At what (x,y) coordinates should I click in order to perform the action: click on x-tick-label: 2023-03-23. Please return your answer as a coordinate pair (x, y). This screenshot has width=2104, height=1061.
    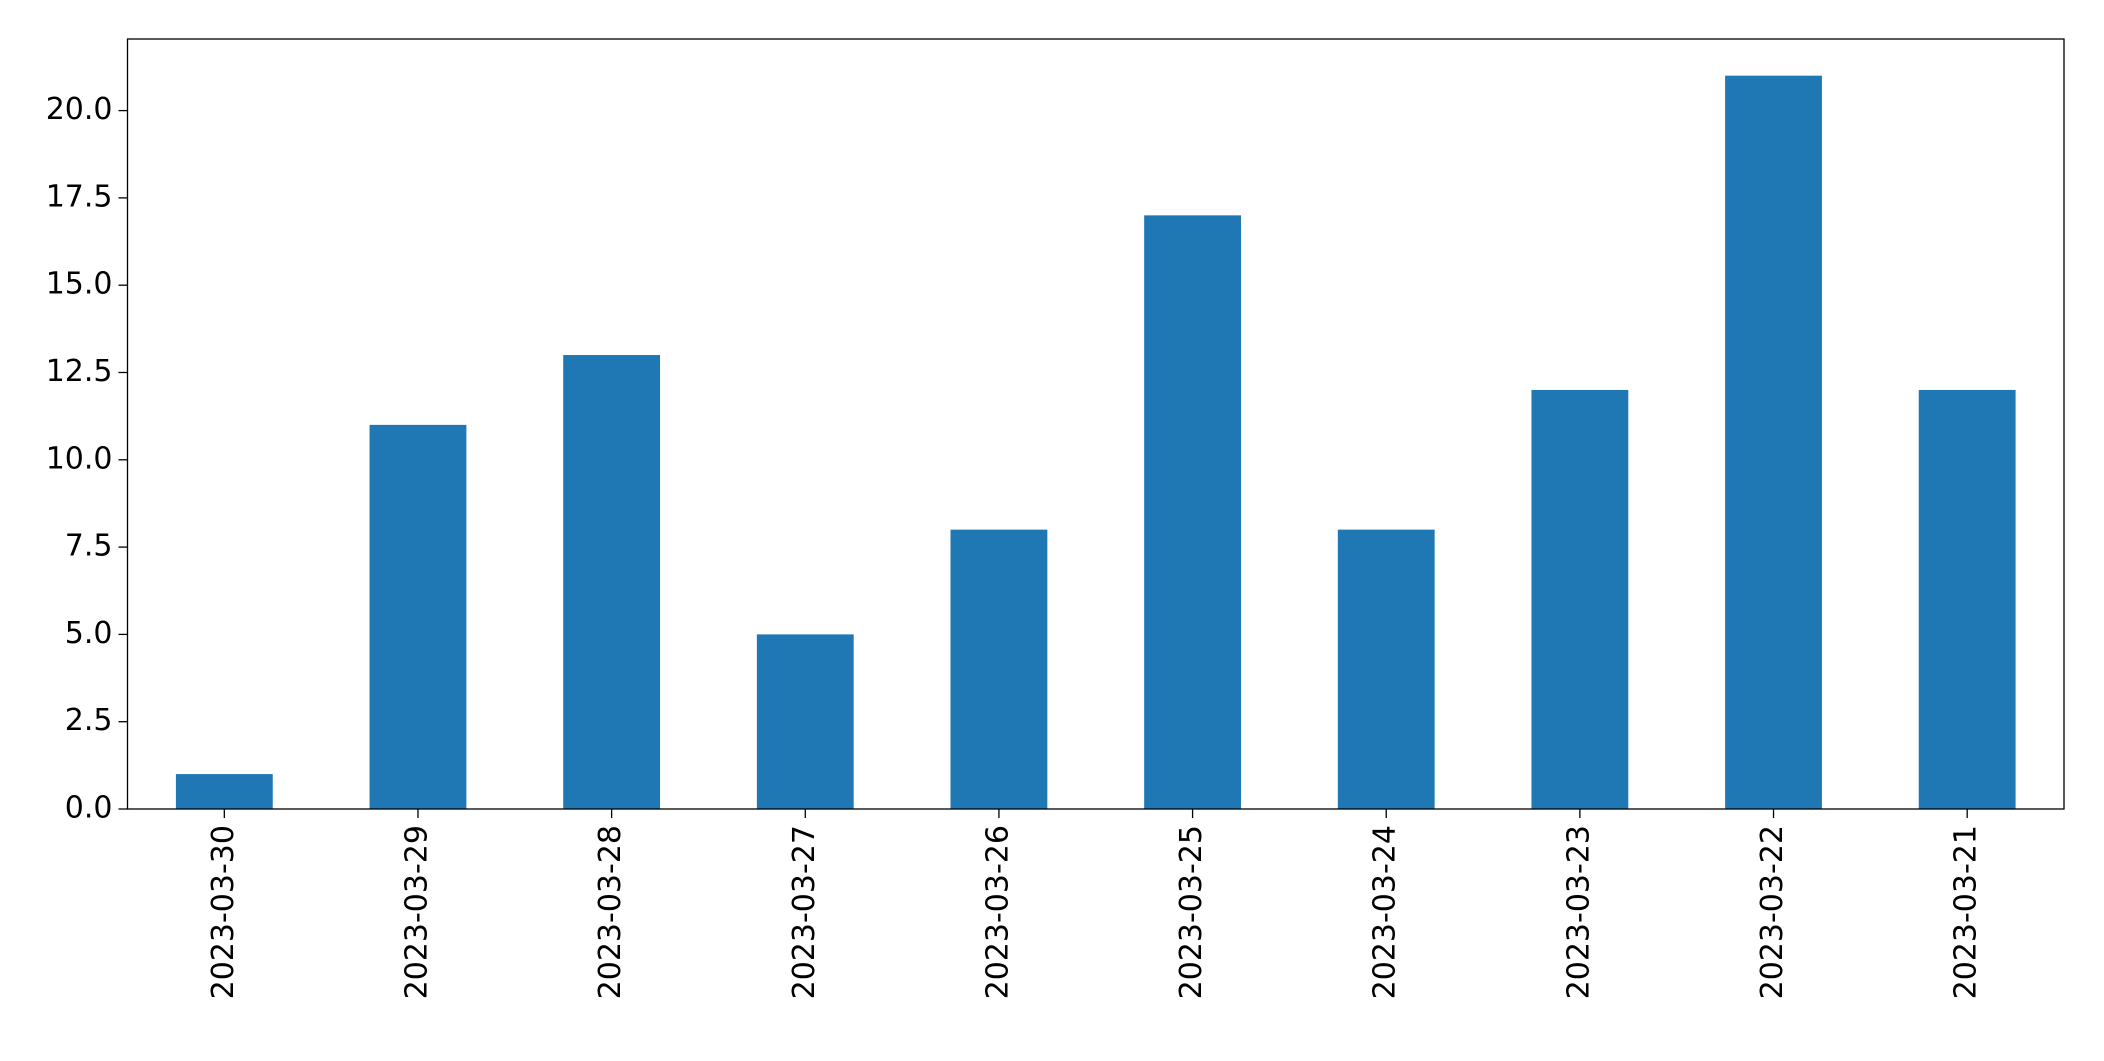
    Looking at the image, I should click on (1578, 912).